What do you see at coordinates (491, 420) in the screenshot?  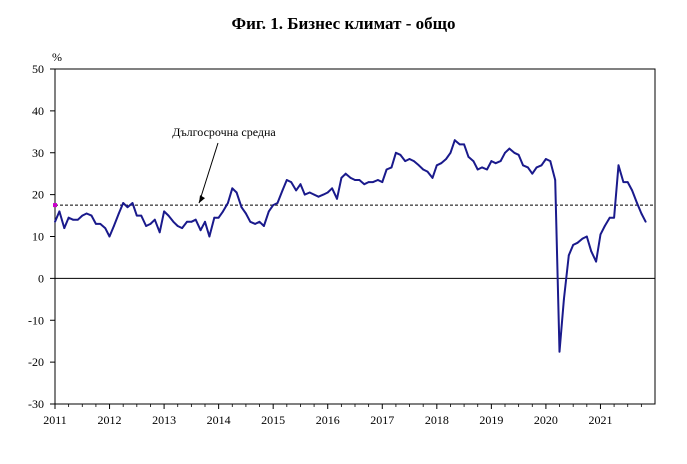 I see `x-tick-label: 2019` at bounding box center [491, 420].